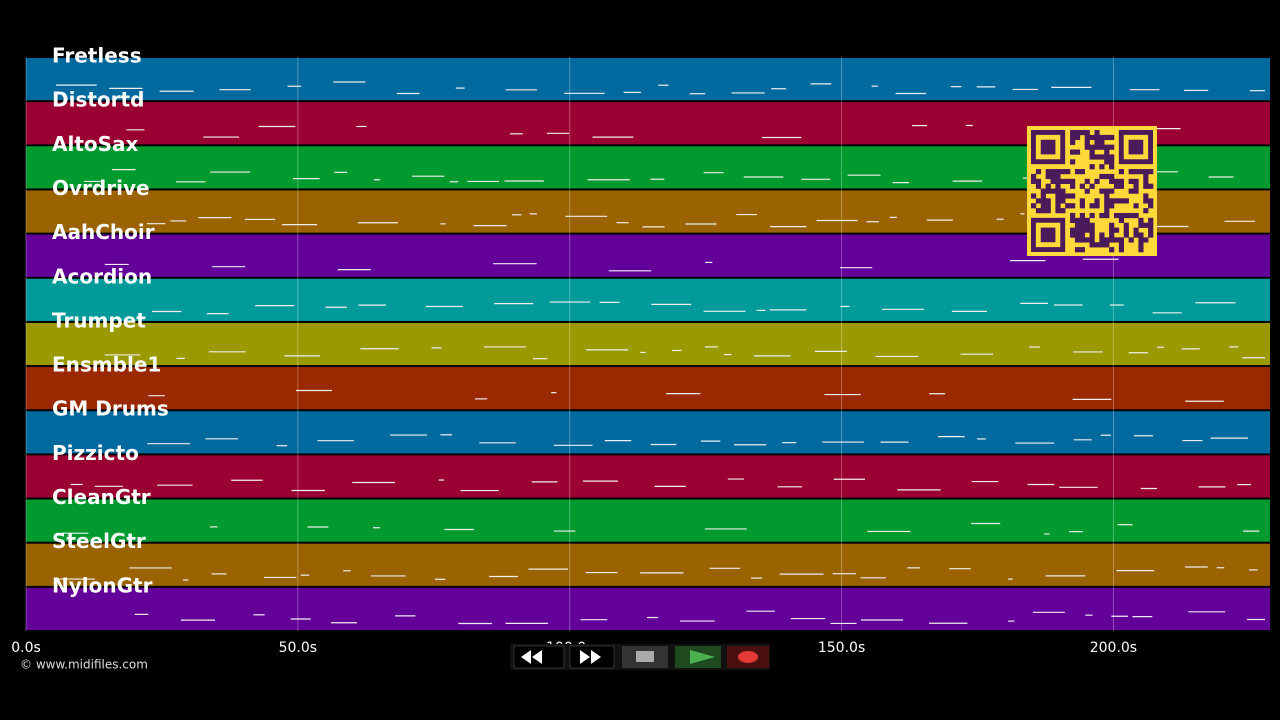 This screenshot has width=1280, height=720. I want to click on track-name: Ovrdrive, so click(101, 188).